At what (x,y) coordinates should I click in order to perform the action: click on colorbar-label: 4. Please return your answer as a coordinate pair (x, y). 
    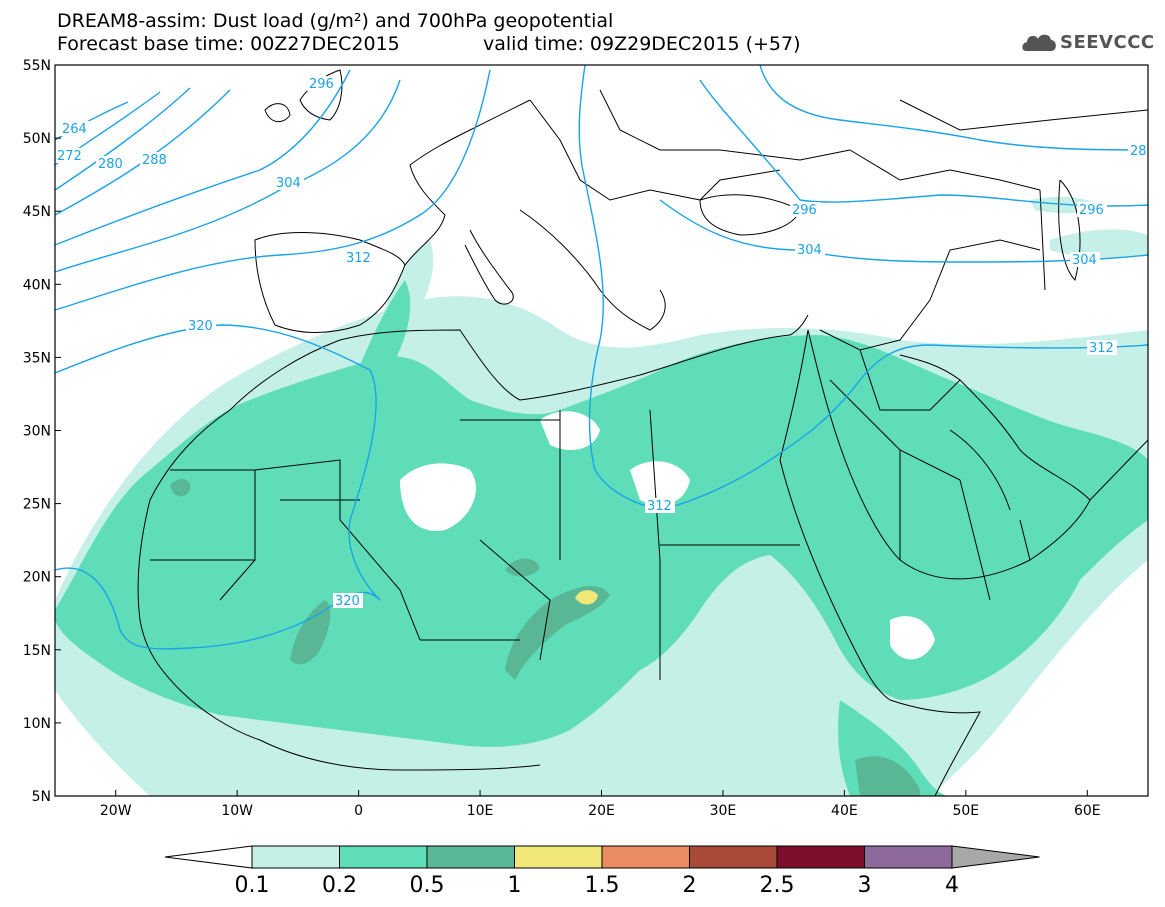
    Looking at the image, I should click on (952, 885).